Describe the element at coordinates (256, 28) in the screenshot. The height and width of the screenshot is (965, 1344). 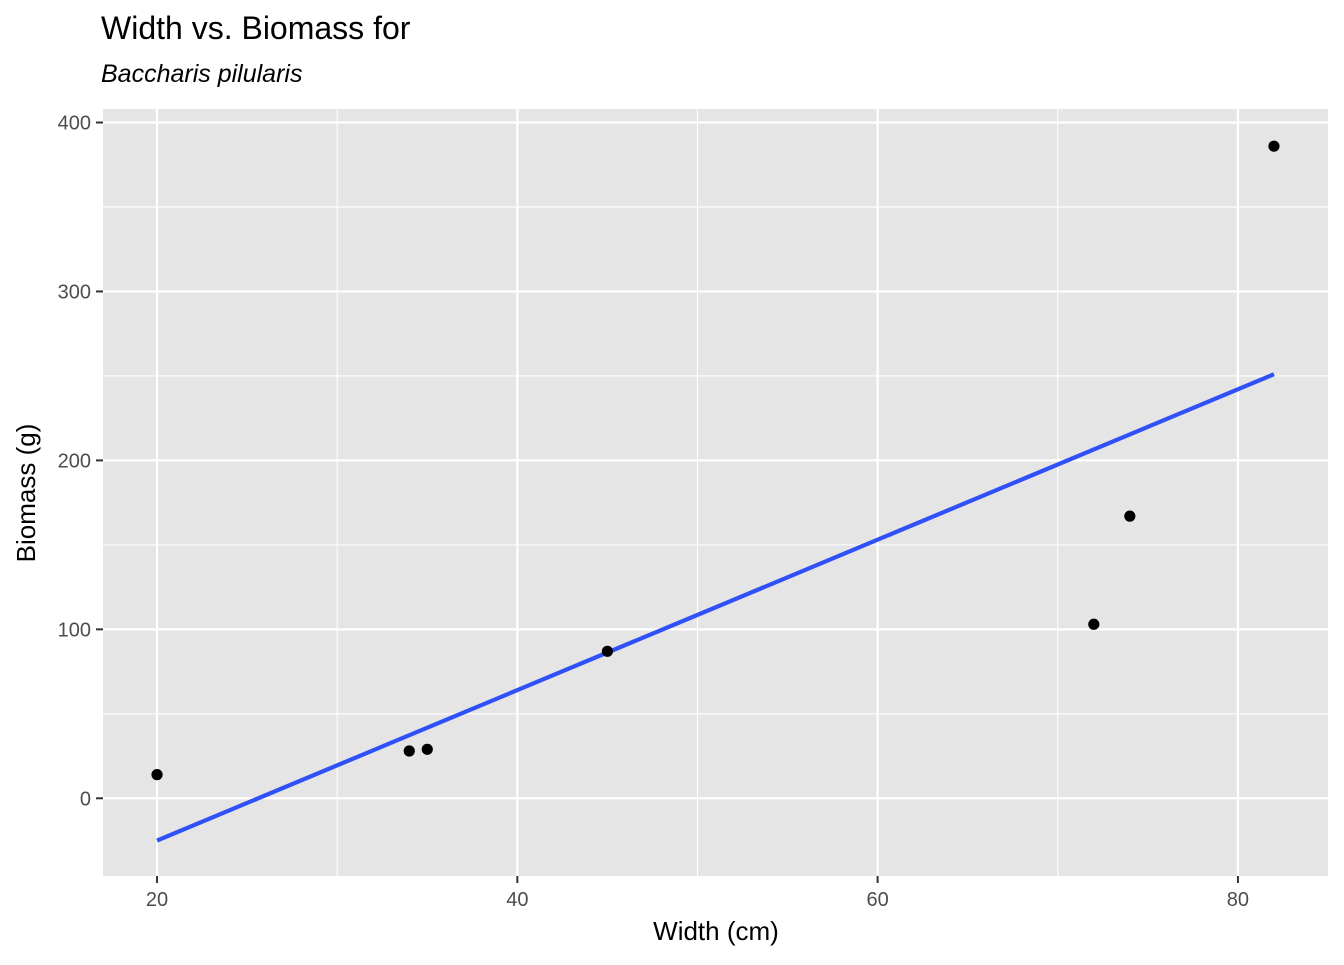
I see `chart-title: Width vs. Biomass for` at that location.